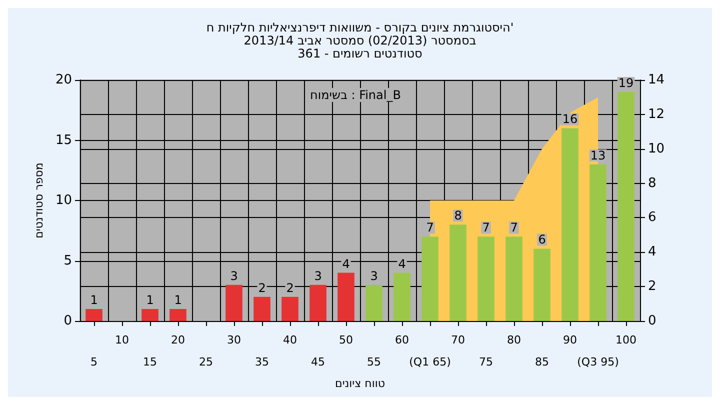 Image resolution: width=720 pixels, height=405 pixels. What do you see at coordinates (122, 340) in the screenshot?
I see `x-tick-label: 10` at bounding box center [122, 340].